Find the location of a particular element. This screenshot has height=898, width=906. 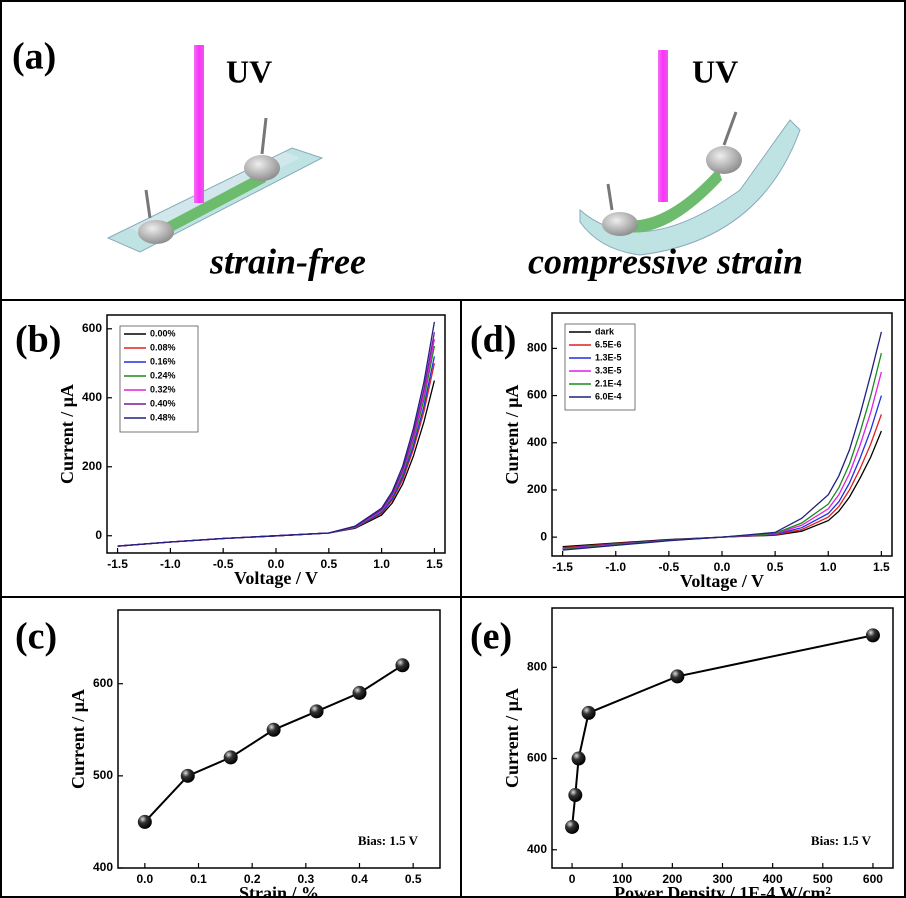

legend-label: dark is located at coordinates (605, 331).